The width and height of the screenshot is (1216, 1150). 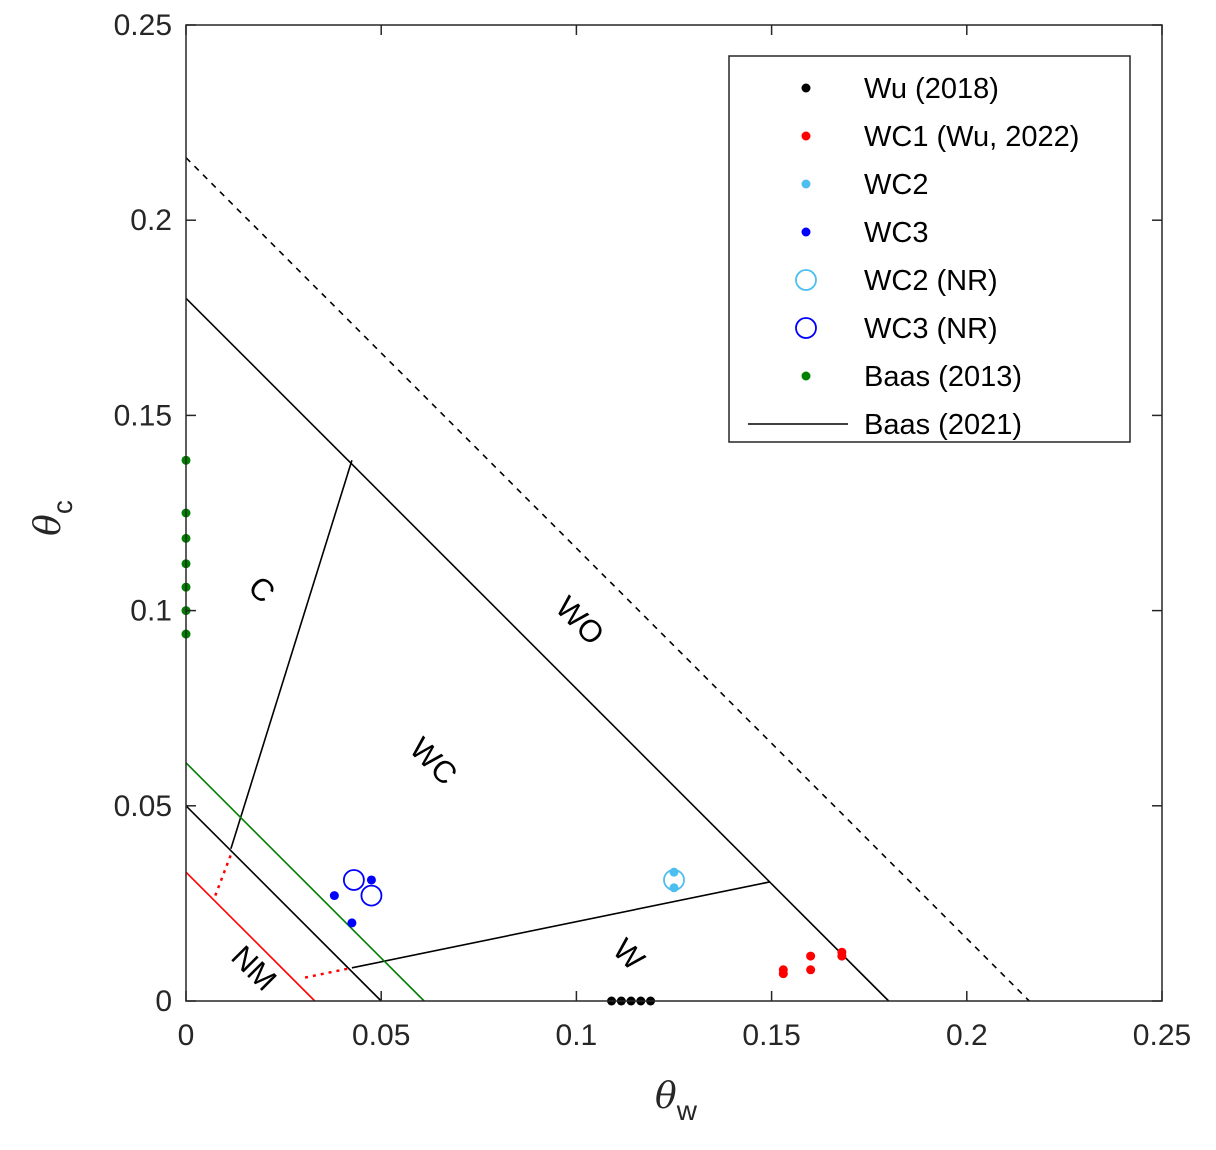 What do you see at coordinates (943, 377) in the screenshot?
I see `legend-label-6: Baas (2013)` at bounding box center [943, 377].